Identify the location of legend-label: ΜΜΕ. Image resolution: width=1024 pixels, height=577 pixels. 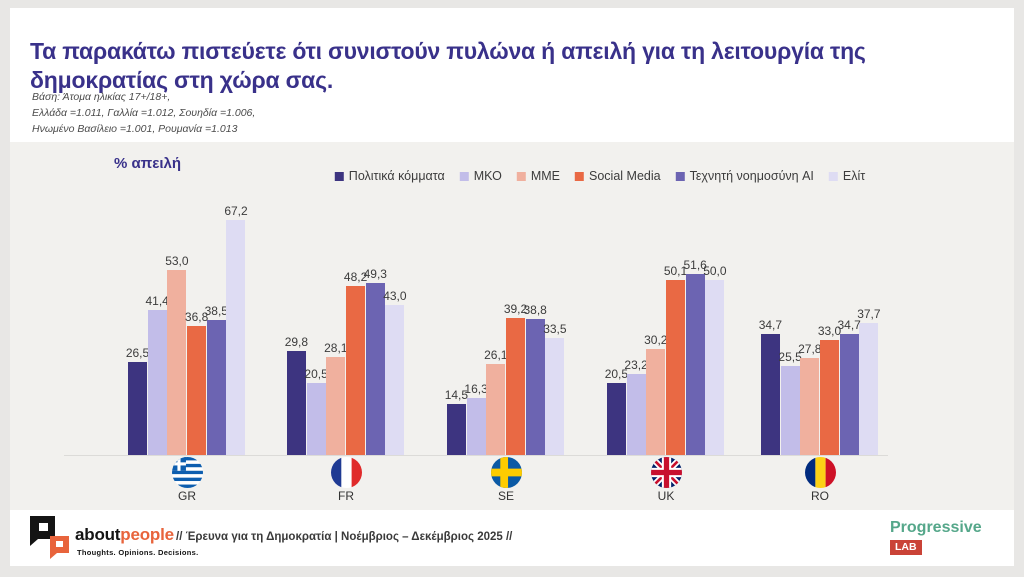
(545, 176).